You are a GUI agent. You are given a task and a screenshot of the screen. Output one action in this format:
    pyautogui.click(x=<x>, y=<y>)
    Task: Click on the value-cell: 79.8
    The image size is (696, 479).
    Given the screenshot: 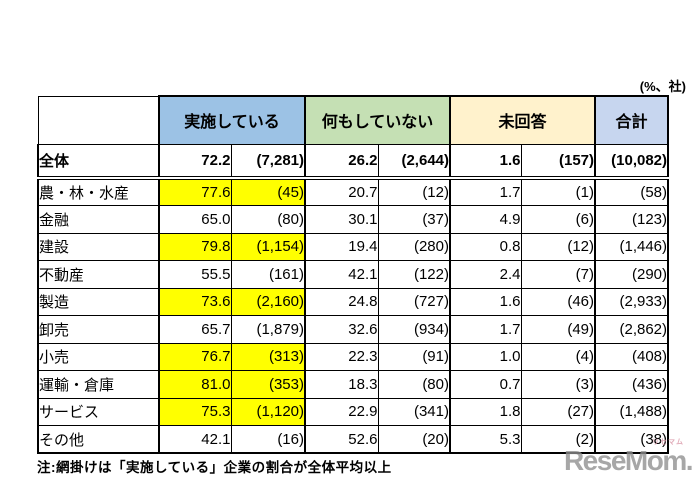 What is the action you would take?
    pyautogui.click(x=195, y=246)
    